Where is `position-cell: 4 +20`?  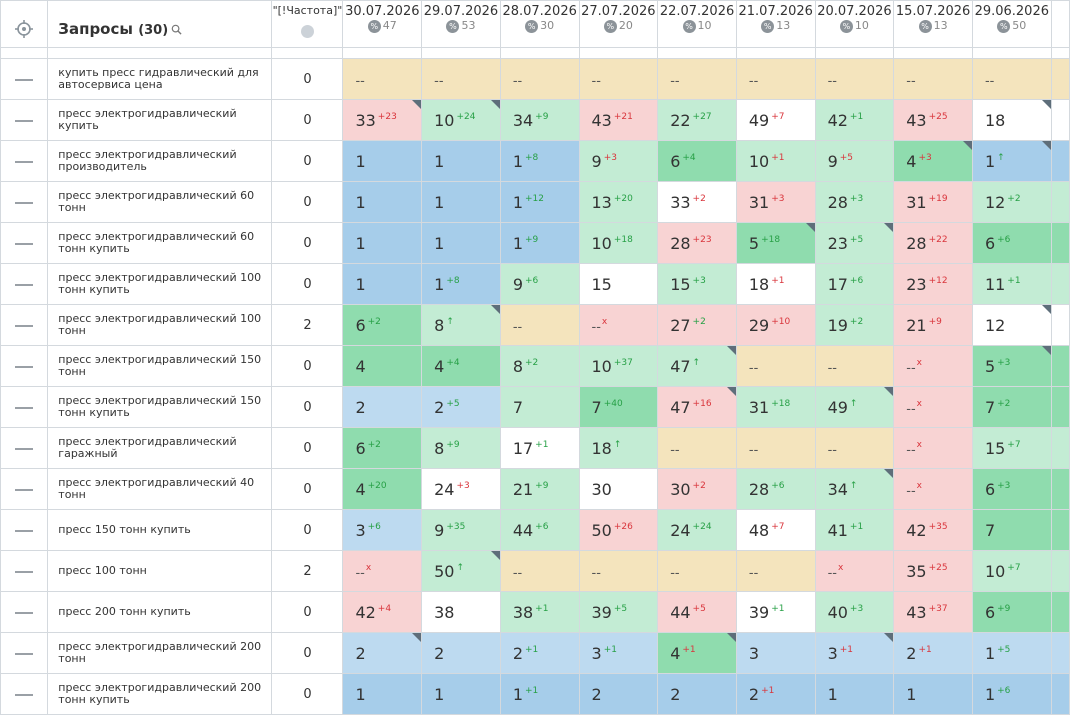
position-cell: 4 +20 is located at coordinates (382, 489).